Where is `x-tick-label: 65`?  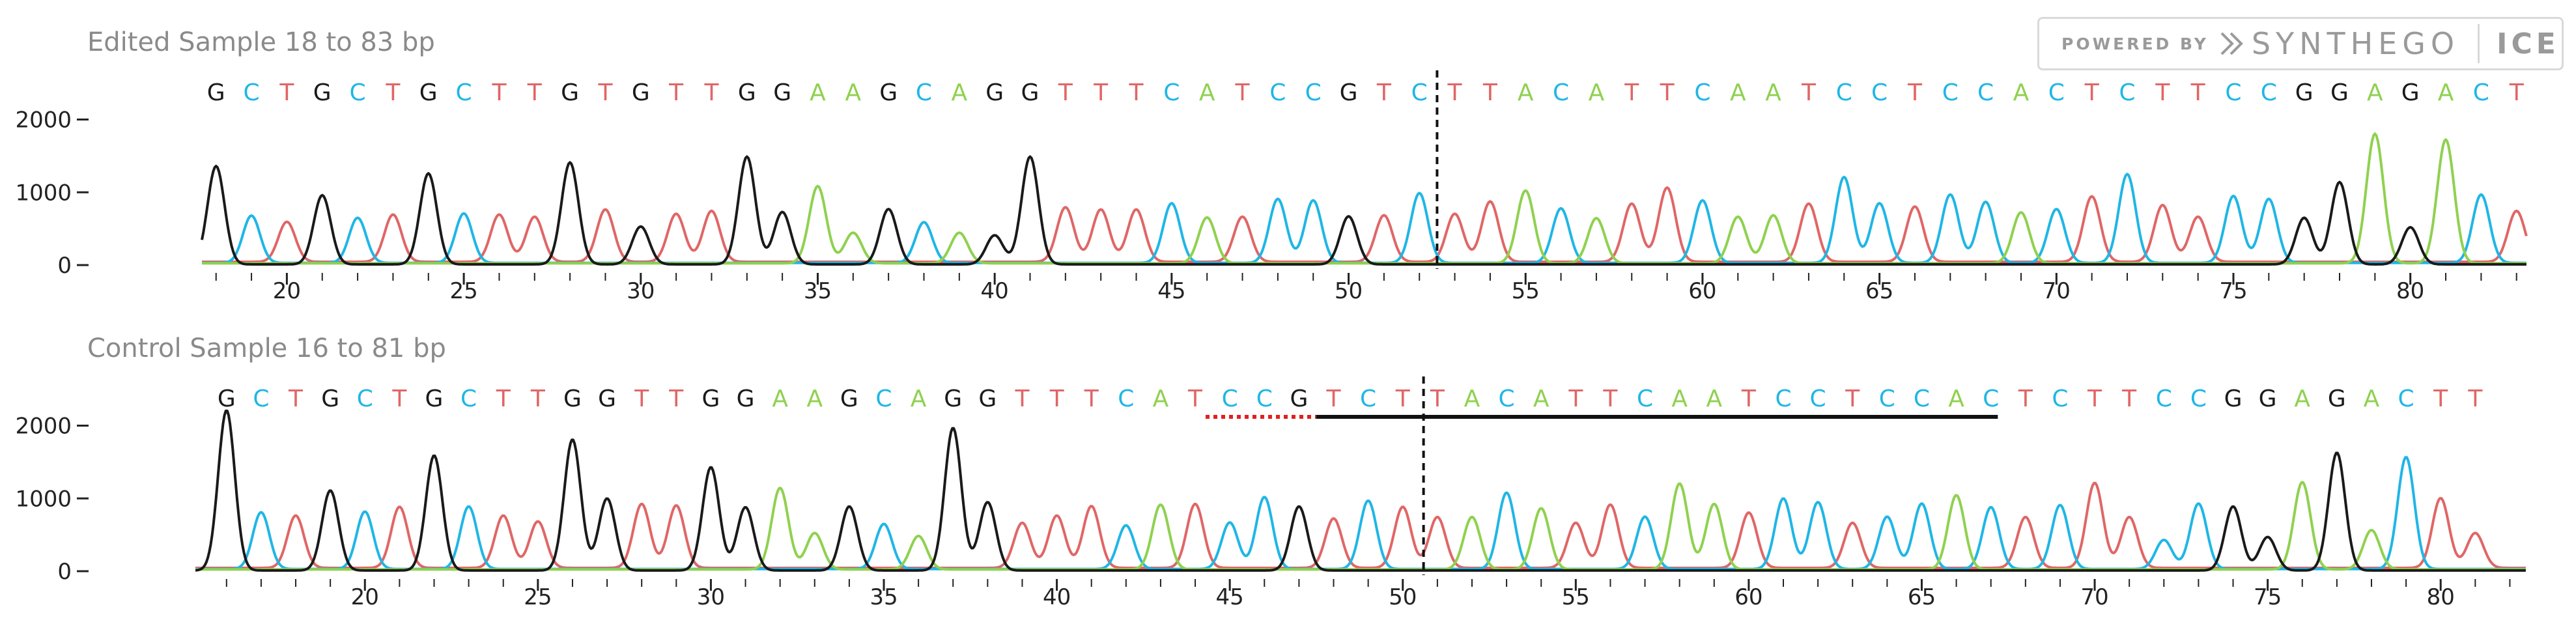 x-tick-label: 65 is located at coordinates (1922, 597).